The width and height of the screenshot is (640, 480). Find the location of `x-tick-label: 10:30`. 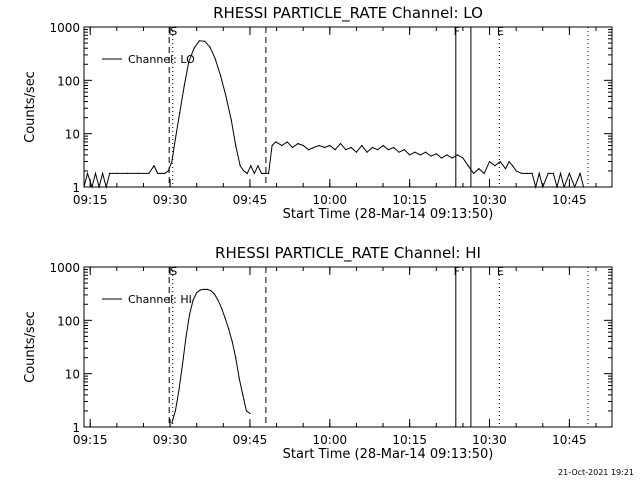

x-tick-label: 10:30 is located at coordinates (489, 200).